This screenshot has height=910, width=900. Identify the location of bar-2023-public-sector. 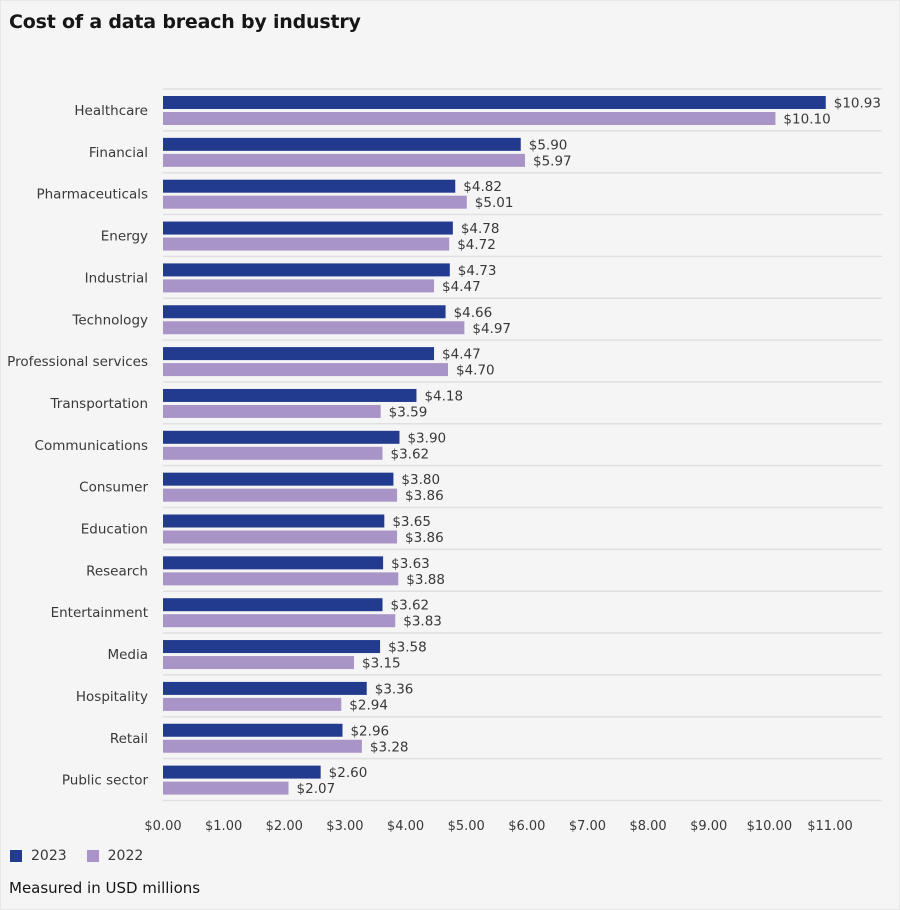
(242, 772).